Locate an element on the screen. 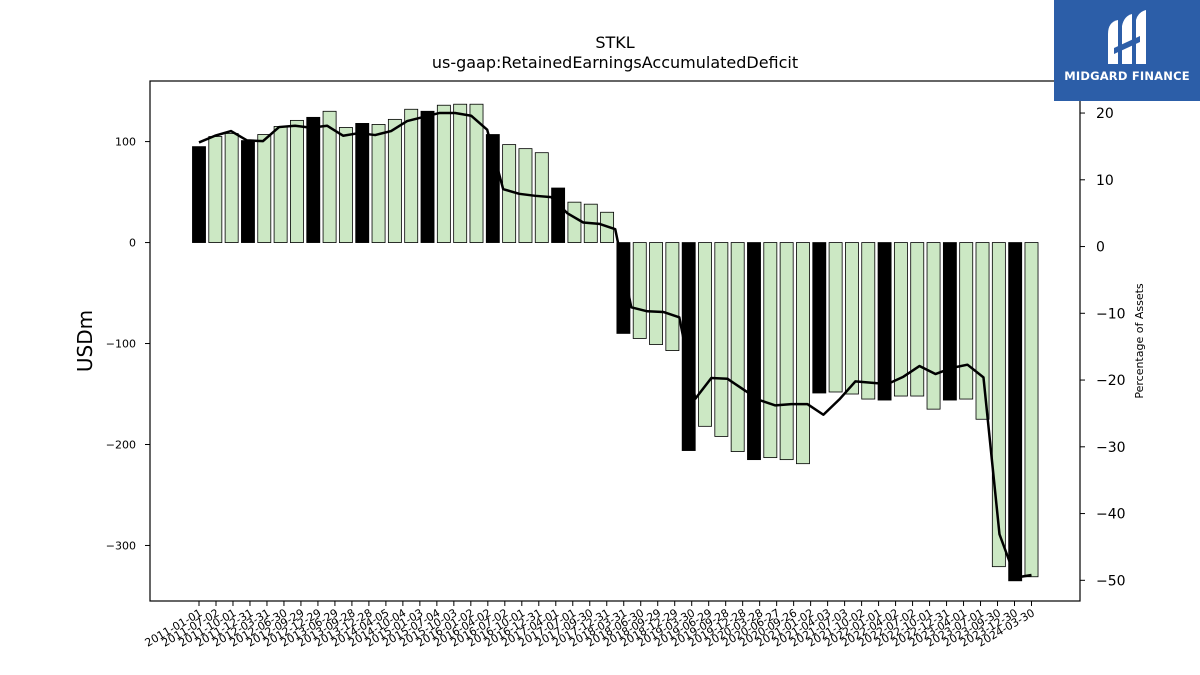  y2-tick-label: −40 is located at coordinates (1111, 515).